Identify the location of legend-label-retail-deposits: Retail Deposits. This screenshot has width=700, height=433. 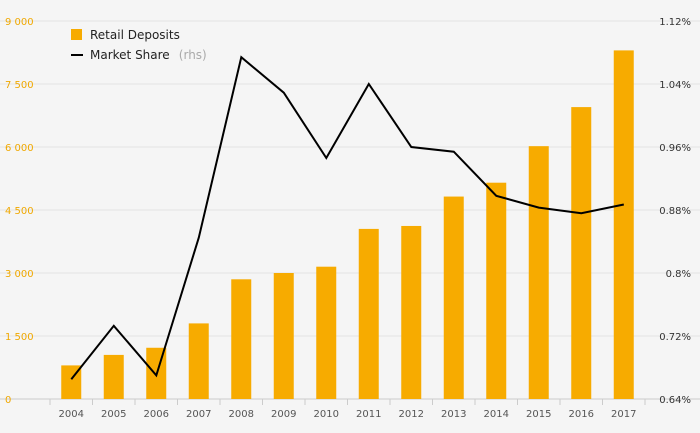
(135, 35).